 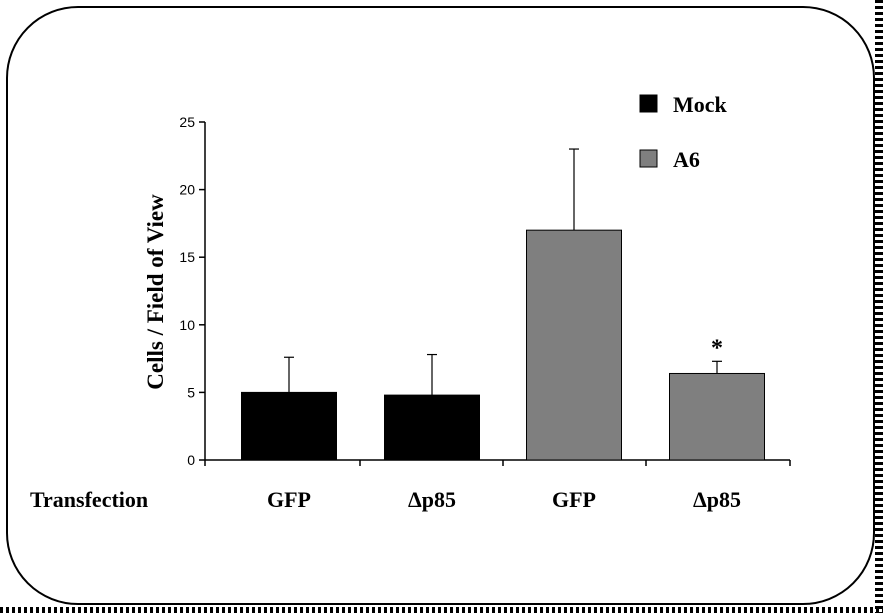 What do you see at coordinates (187, 325) in the screenshot?
I see `y-tick-label-10: 10` at bounding box center [187, 325].